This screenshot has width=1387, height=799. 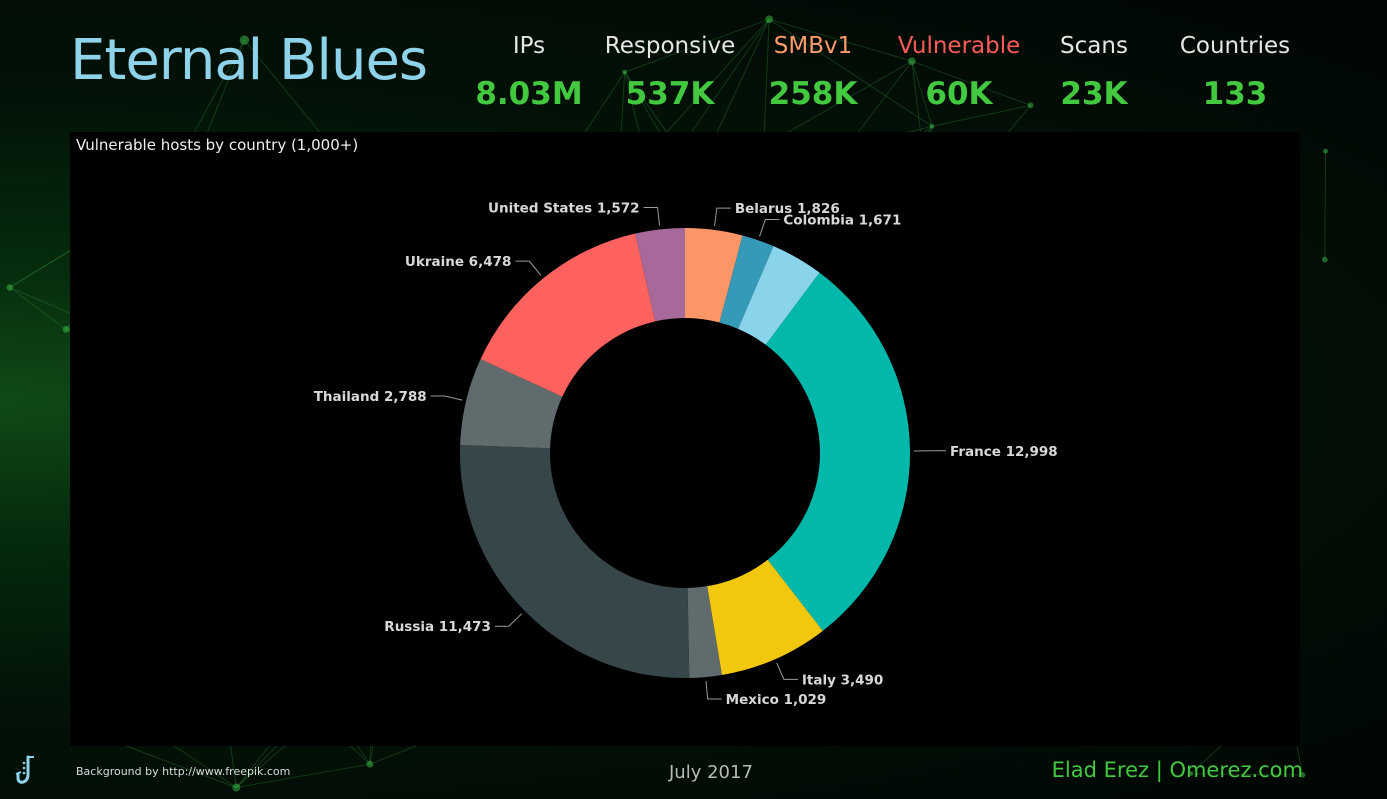 What do you see at coordinates (1235, 94) in the screenshot?
I see `stat-value: 133` at bounding box center [1235, 94].